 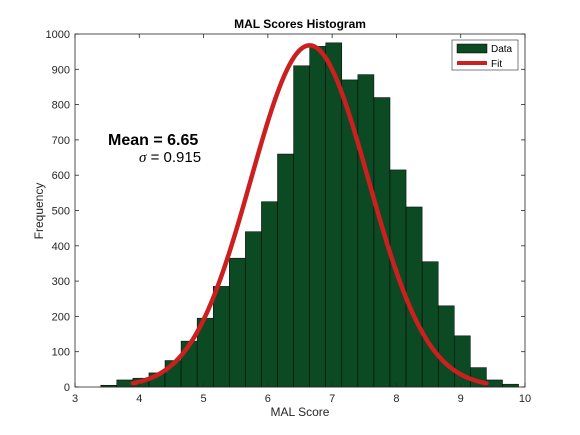 What do you see at coordinates (61, 247) in the screenshot?
I see `y-tick-label: 400` at bounding box center [61, 247].